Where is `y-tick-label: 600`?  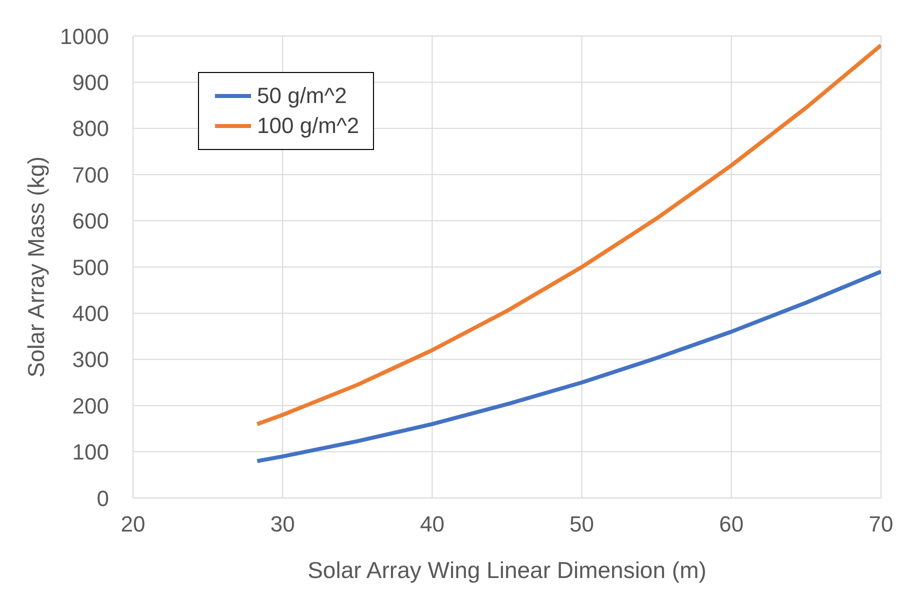 y-tick-label: 600 is located at coordinates (90, 221).